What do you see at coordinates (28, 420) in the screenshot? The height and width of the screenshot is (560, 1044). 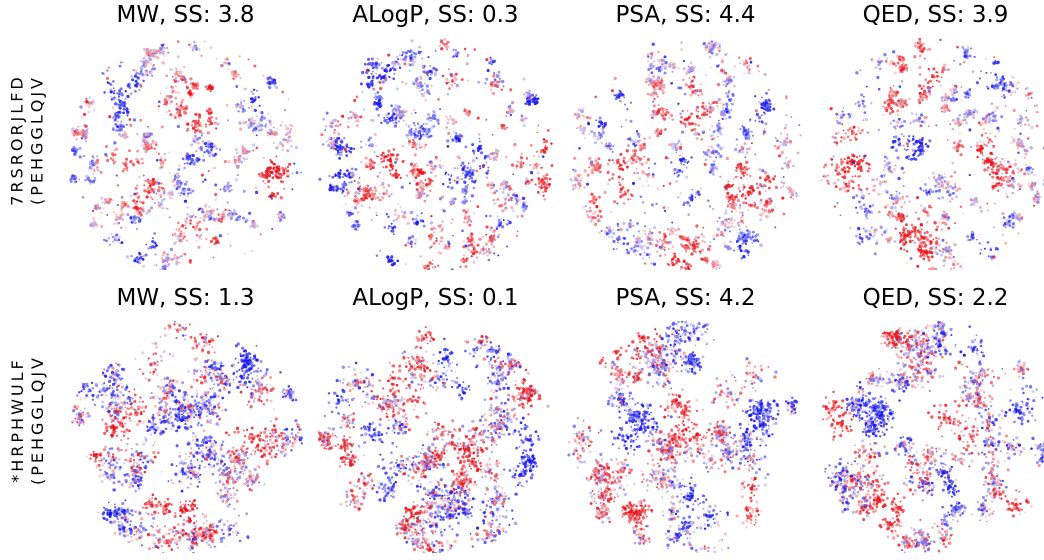 I see `row-label-geometric: *HRPHWULF (PEHGGLQJV` at bounding box center [28, 420].